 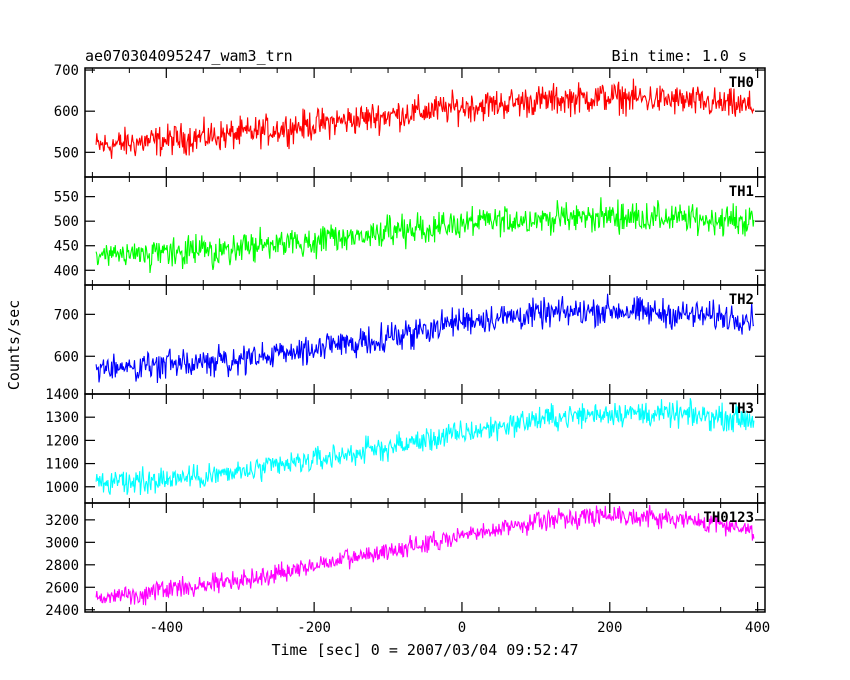 I want to click on series-line-th3, so click(x=425, y=447).